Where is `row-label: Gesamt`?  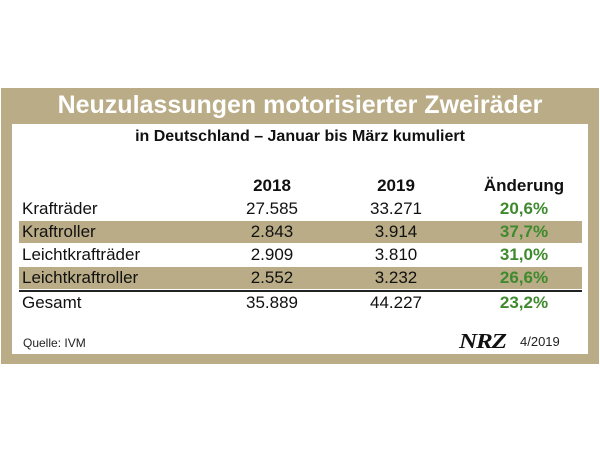 row-label: Gesamt is located at coordinates (52, 302).